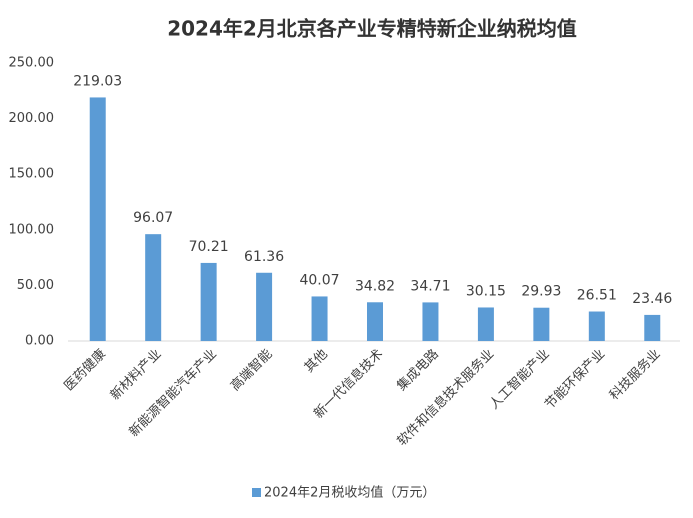 The width and height of the screenshot is (693, 518). I want to click on data-label: 40.07, so click(319, 280).